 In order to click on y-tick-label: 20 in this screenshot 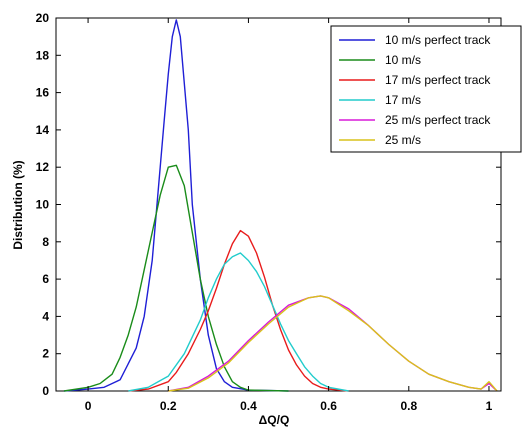, I will do `click(43, 18)`.